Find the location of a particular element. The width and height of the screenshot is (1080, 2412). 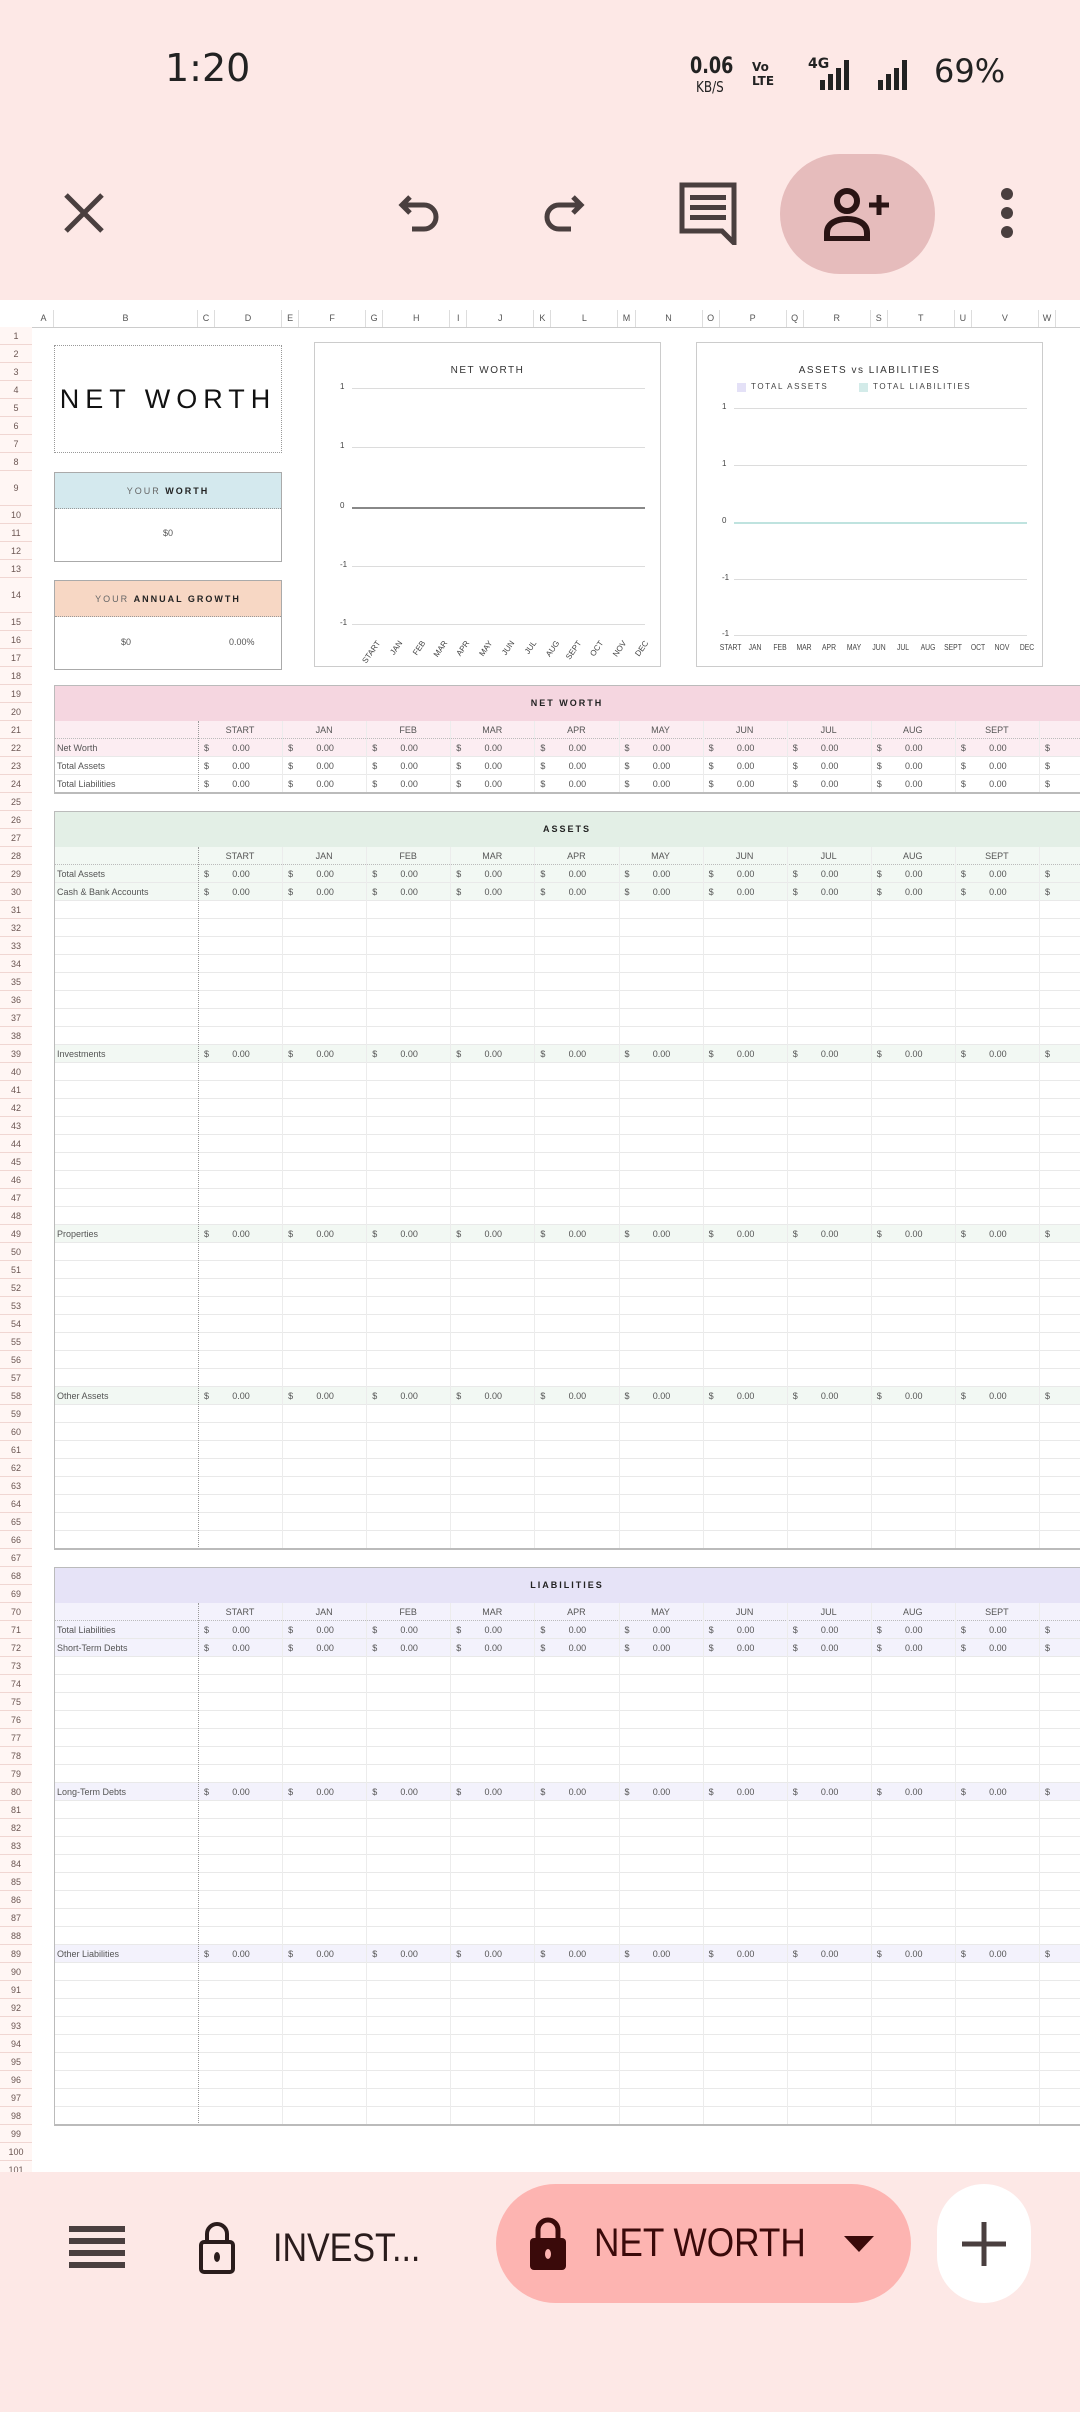

row-header: 49 is located at coordinates (16, 1234).